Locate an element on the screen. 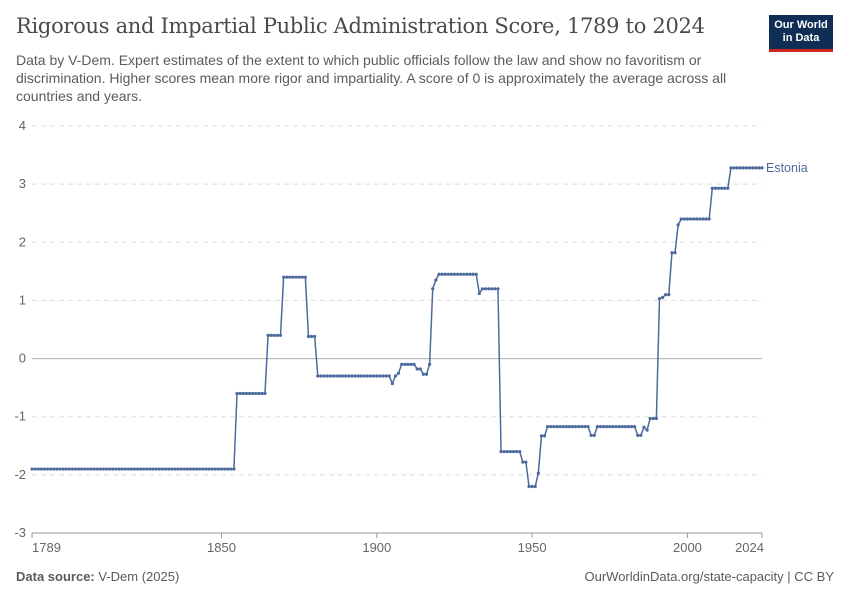 Image resolution: width=850 pixels, height=600 pixels. source-link: V-Dem (2025) is located at coordinates (139, 576).